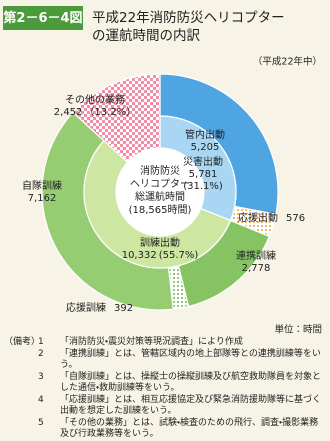 This screenshot has width=330, height=441. I want to click on share-label: （13.2%）, so click(110, 112).